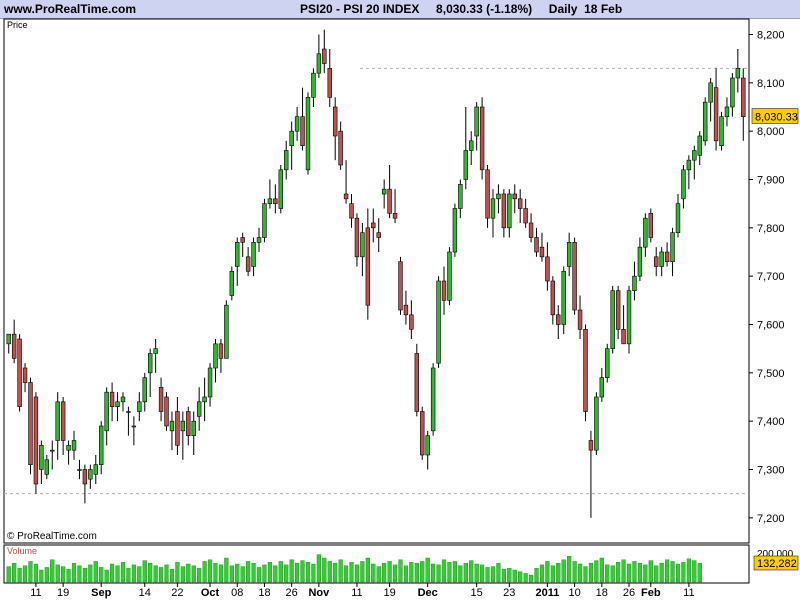  I want to click on price-axis-label: 7,700, so click(771, 277).